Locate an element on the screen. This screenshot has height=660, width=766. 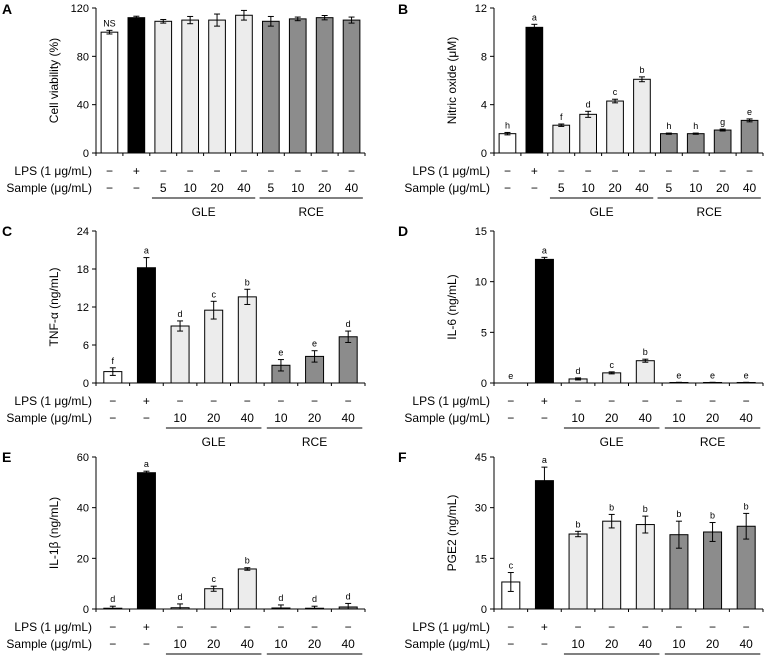
lps-cell: + is located at coordinates (146, 401).